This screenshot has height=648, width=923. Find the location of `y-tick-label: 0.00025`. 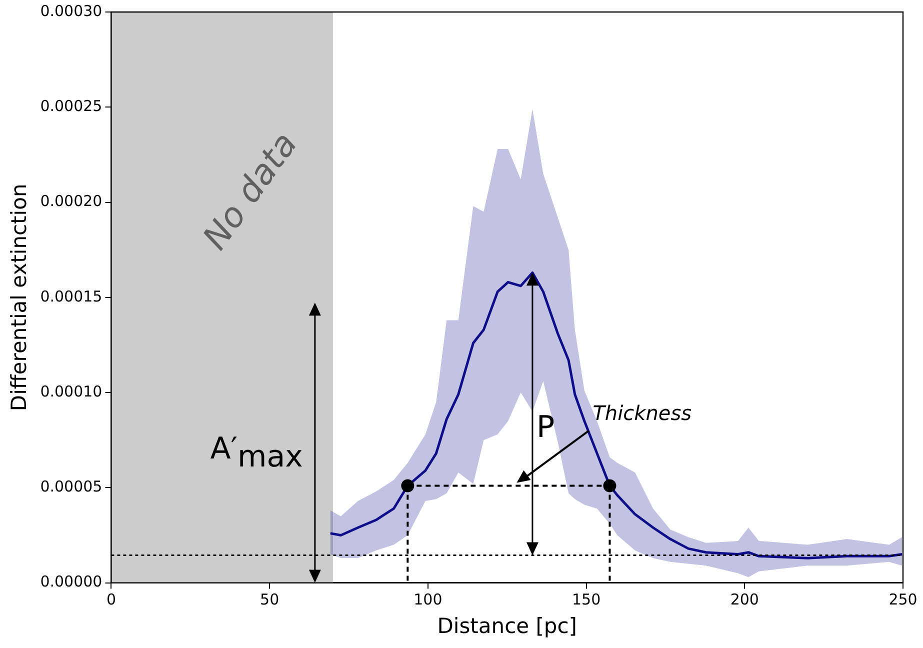

y-tick-label: 0.00025 is located at coordinates (71, 106).